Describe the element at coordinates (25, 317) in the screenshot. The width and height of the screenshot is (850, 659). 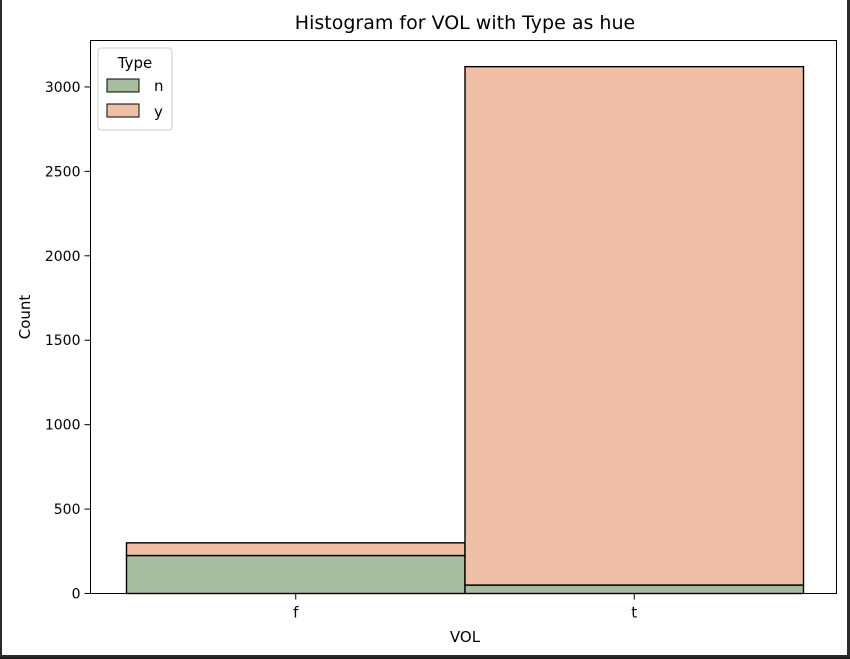
I see `y-axis-label: Count` at that location.